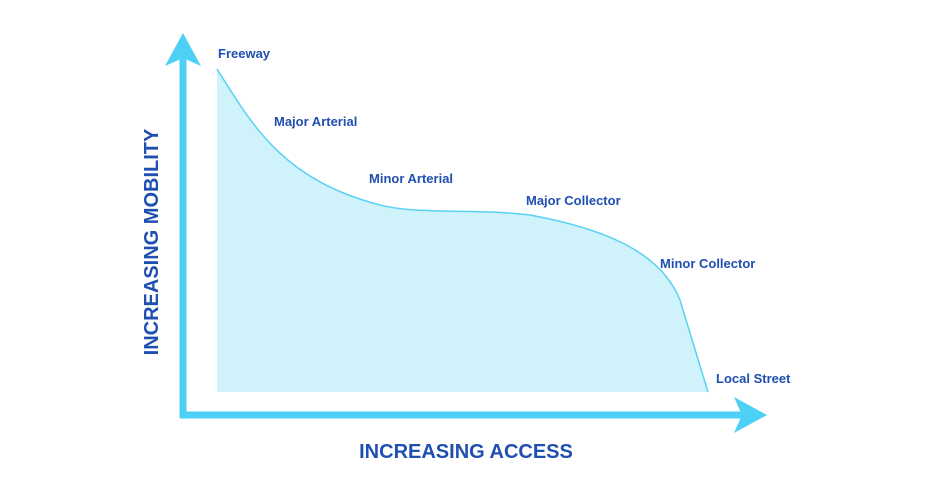  What do you see at coordinates (315, 121) in the screenshot?
I see `label-major-arterial: Major Arterial` at bounding box center [315, 121].